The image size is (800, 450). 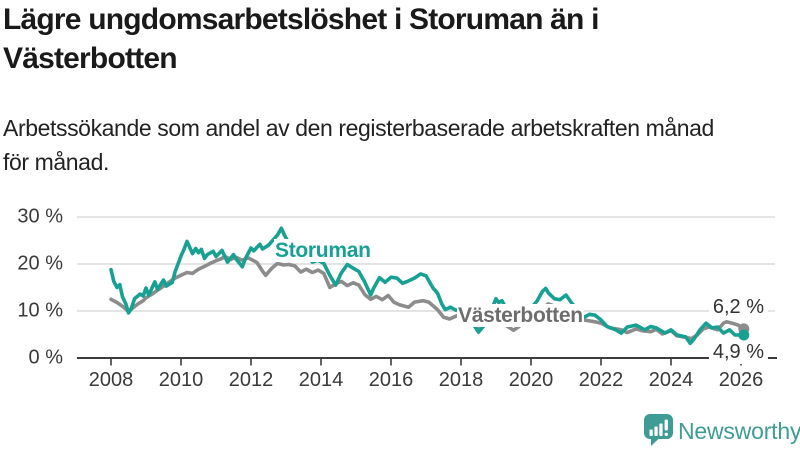 What do you see at coordinates (427, 361) in the screenshot?
I see `x-axis` at bounding box center [427, 361].